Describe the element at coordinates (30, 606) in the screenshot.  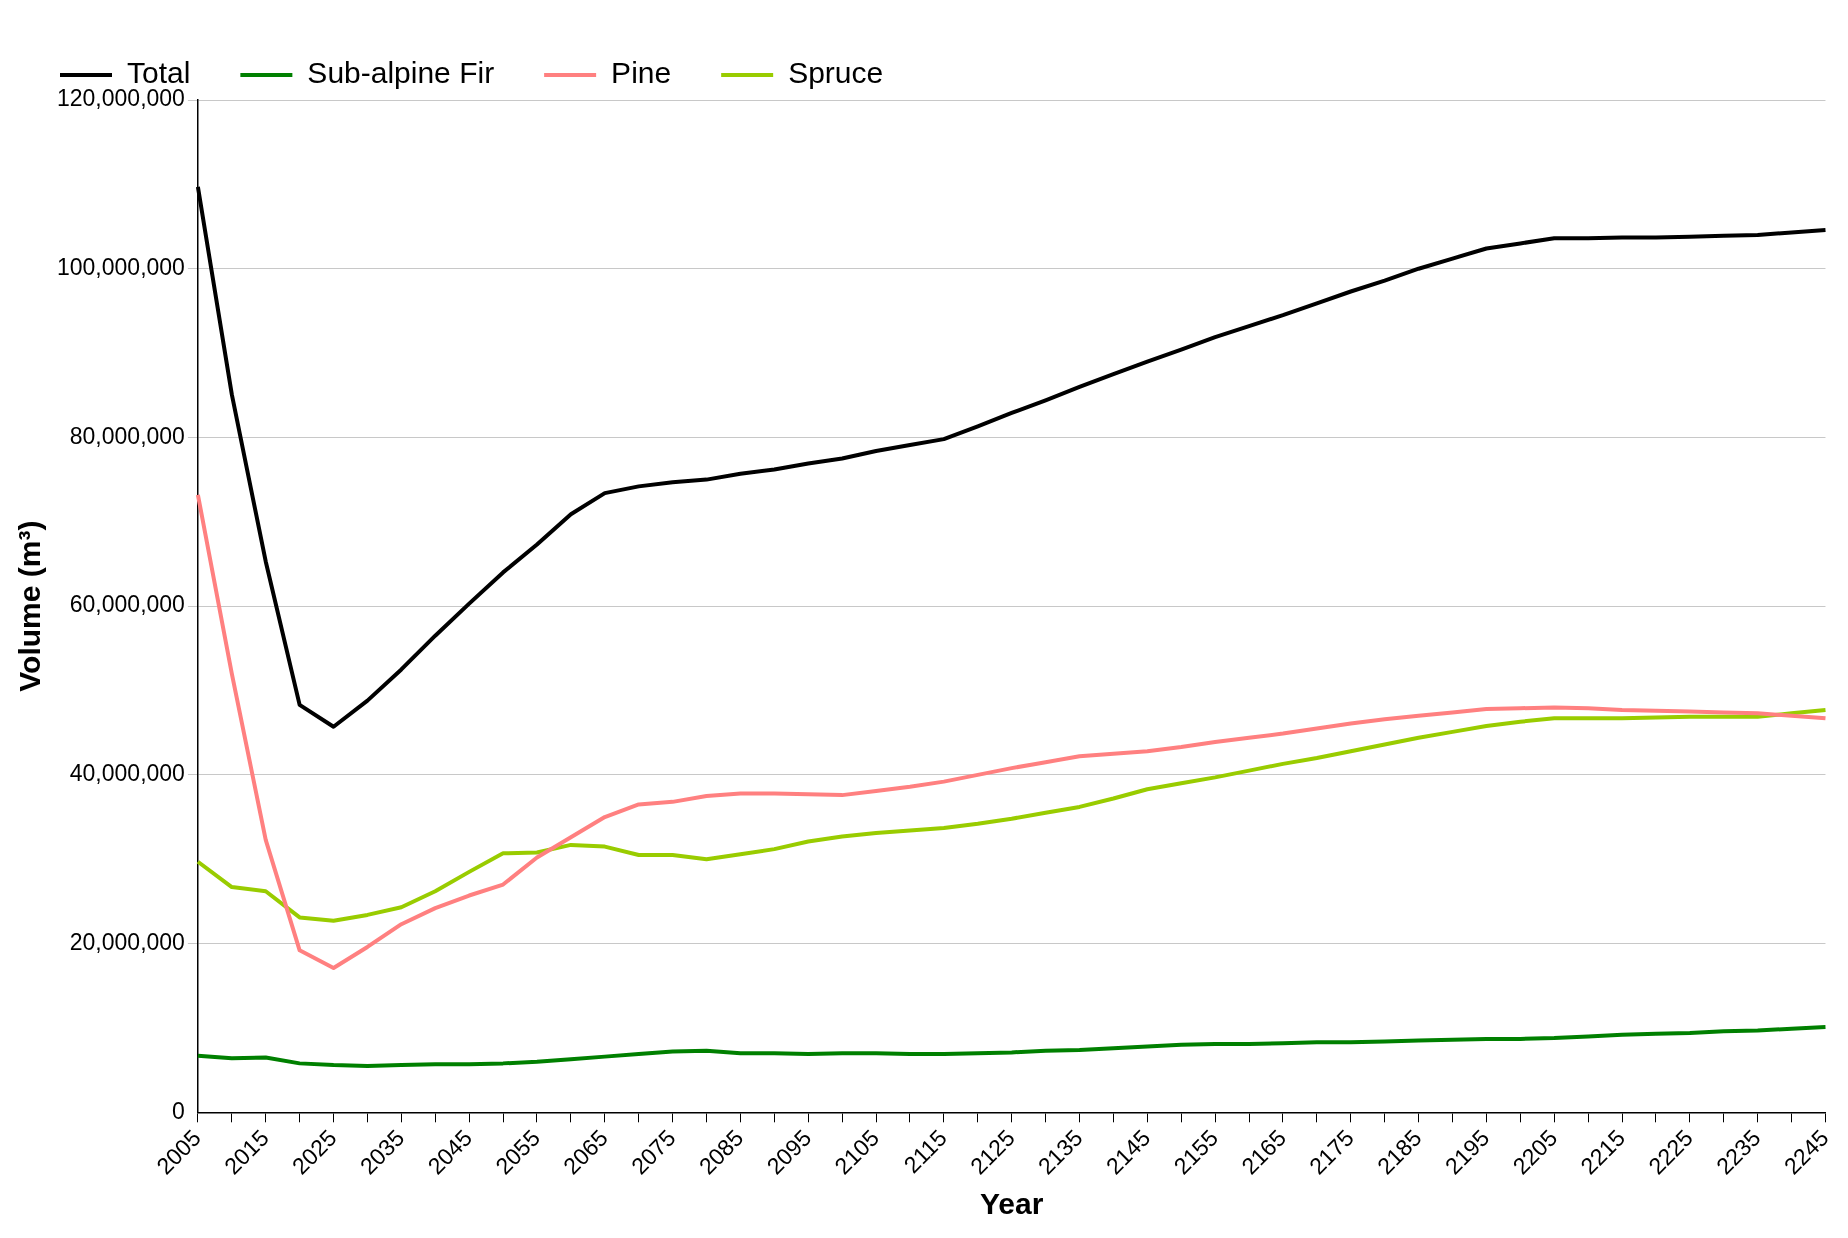
I see `y-axis-title: Volume (m³)` at that location.